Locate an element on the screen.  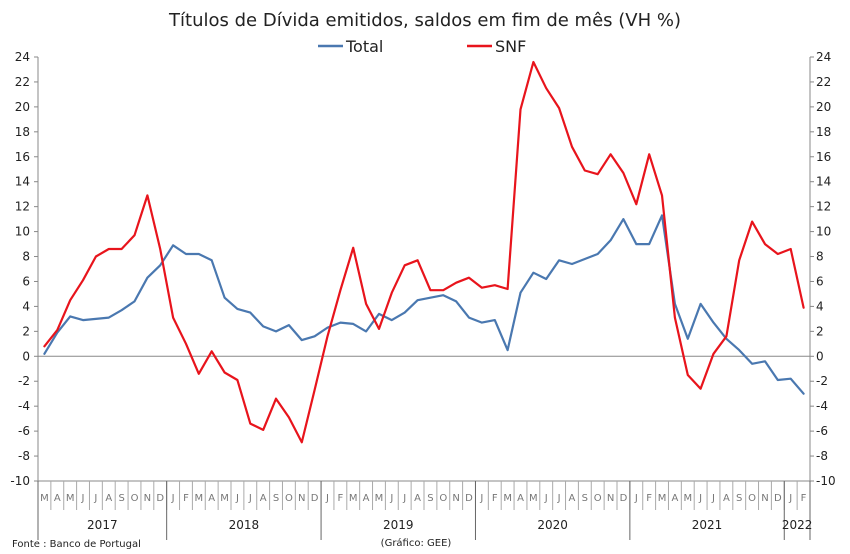
year-label: 2021 is located at coordinates (707, 525).